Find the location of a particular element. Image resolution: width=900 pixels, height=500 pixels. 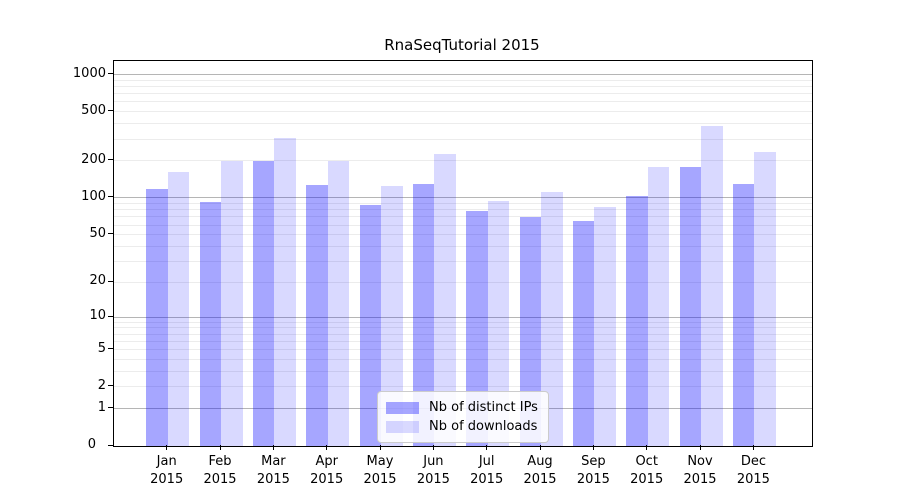

bar-downloads-jun is located at coordinates (445, 300).